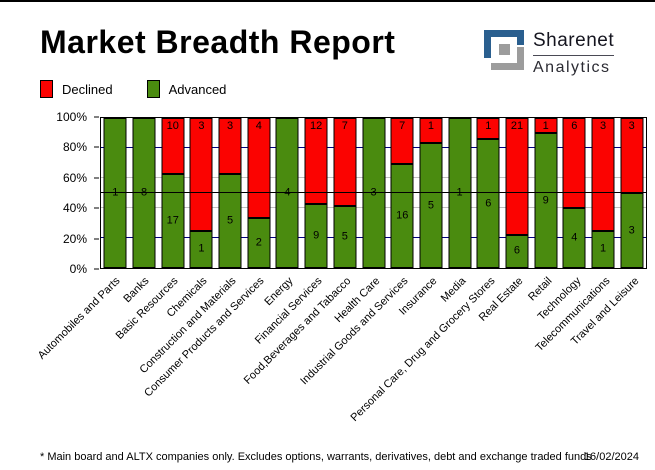 The width and height of the screenshot is (655, 470). I want to click on logo-text: Sharenet Analytics, so click(574, 53).